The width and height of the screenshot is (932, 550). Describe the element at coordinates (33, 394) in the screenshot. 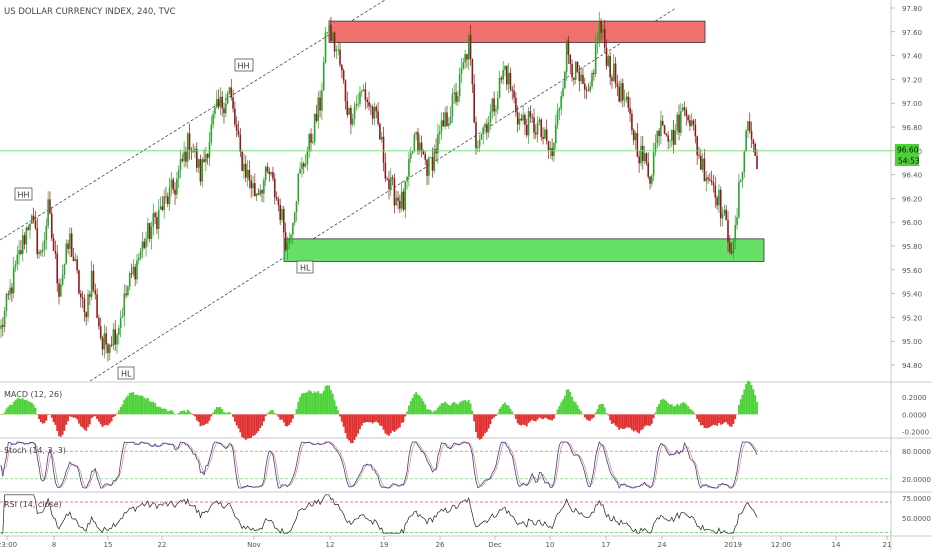

I see `macd-label: MACD (12, 26)` at that location.